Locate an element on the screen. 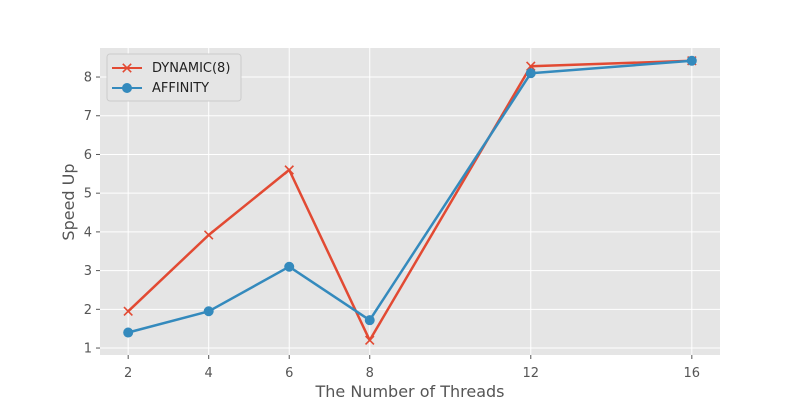  legend: DYNAMIC(8) AFFINITY is located at coordinates (174, 77).